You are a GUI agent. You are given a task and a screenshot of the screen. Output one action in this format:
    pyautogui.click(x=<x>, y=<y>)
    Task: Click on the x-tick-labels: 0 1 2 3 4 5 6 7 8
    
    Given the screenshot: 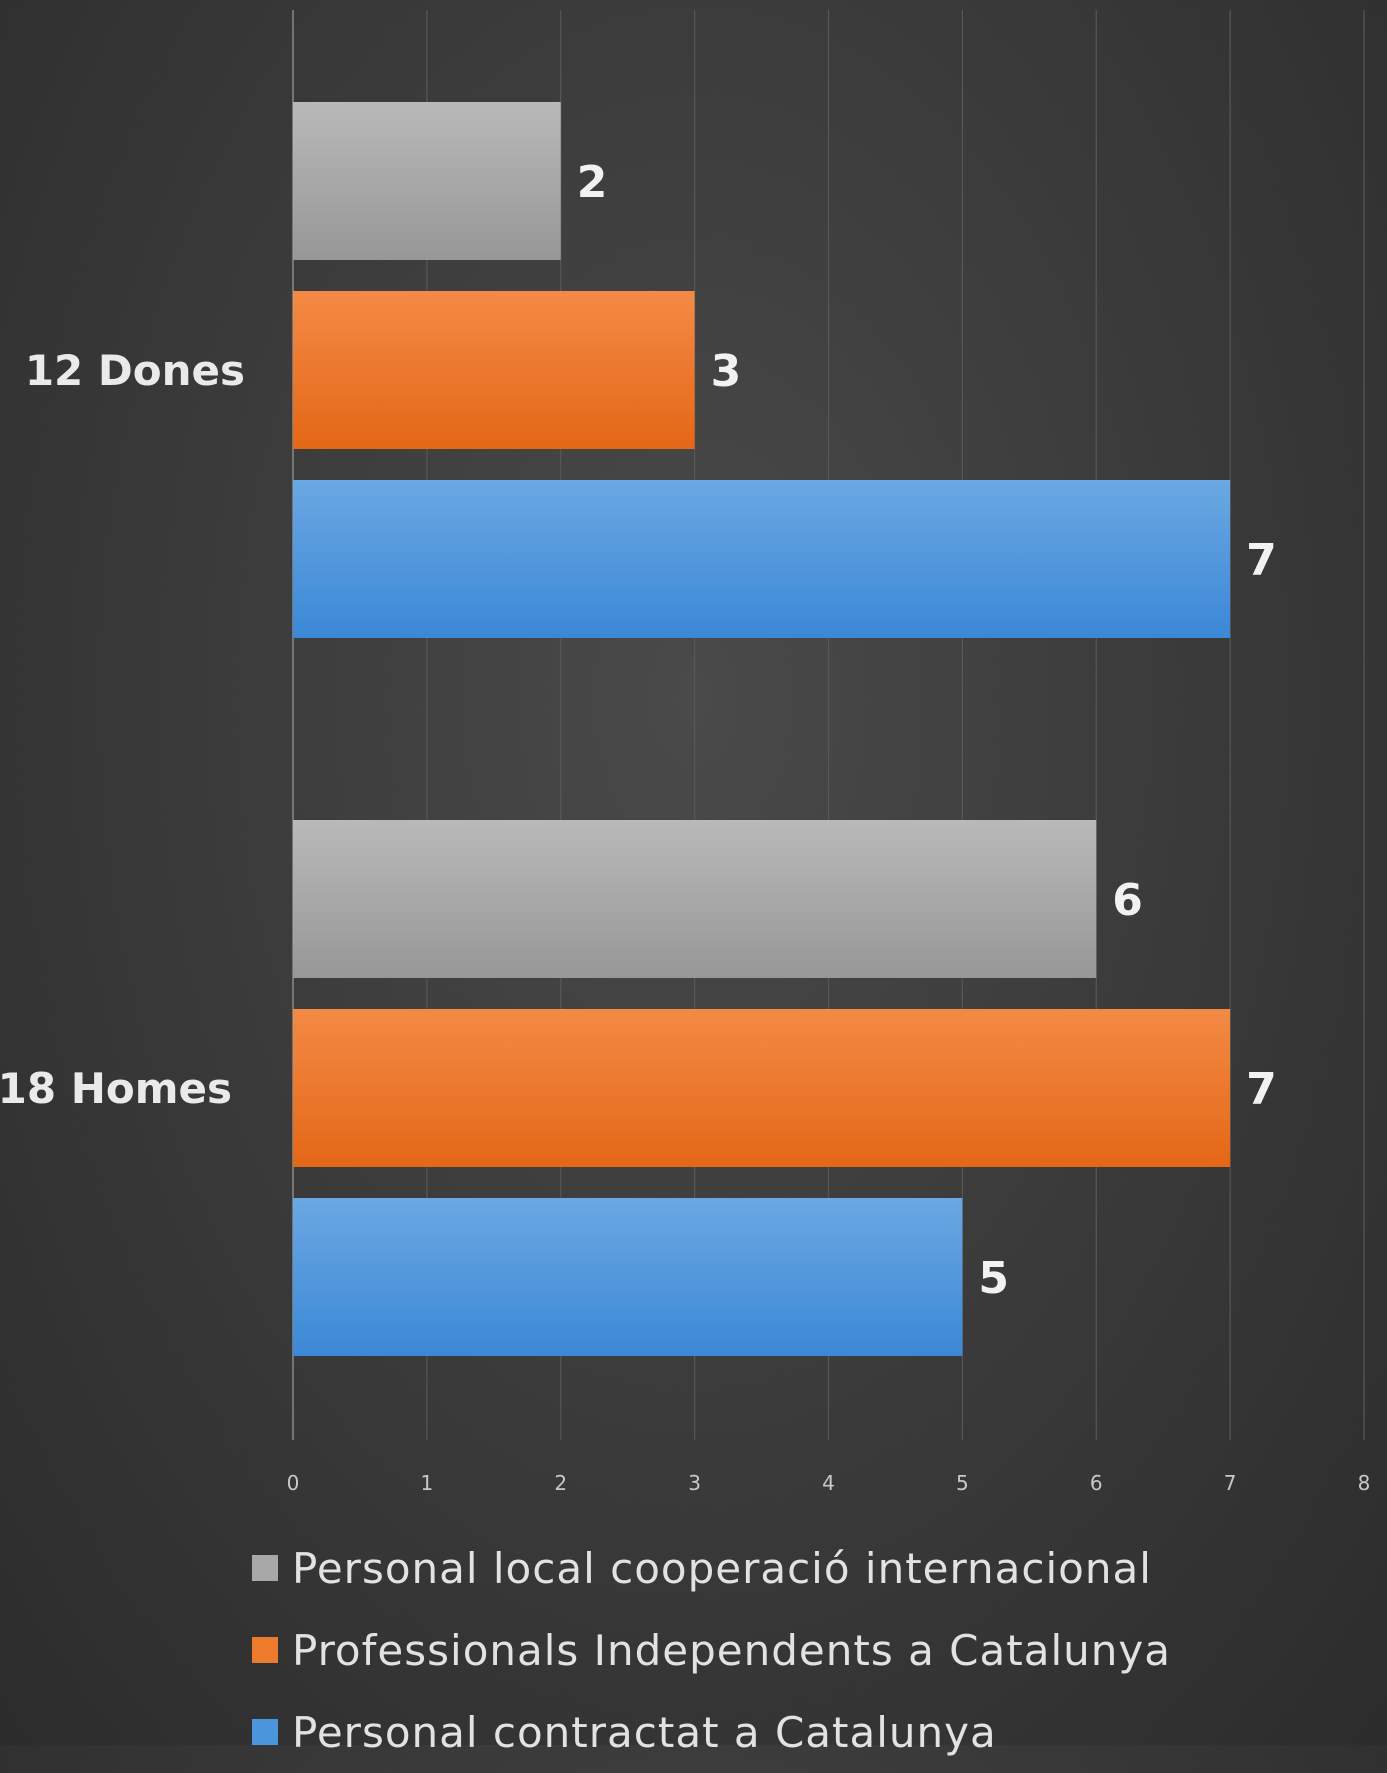 What is the action you would take?
    pyautogui.click(x=829, y=1483)
    